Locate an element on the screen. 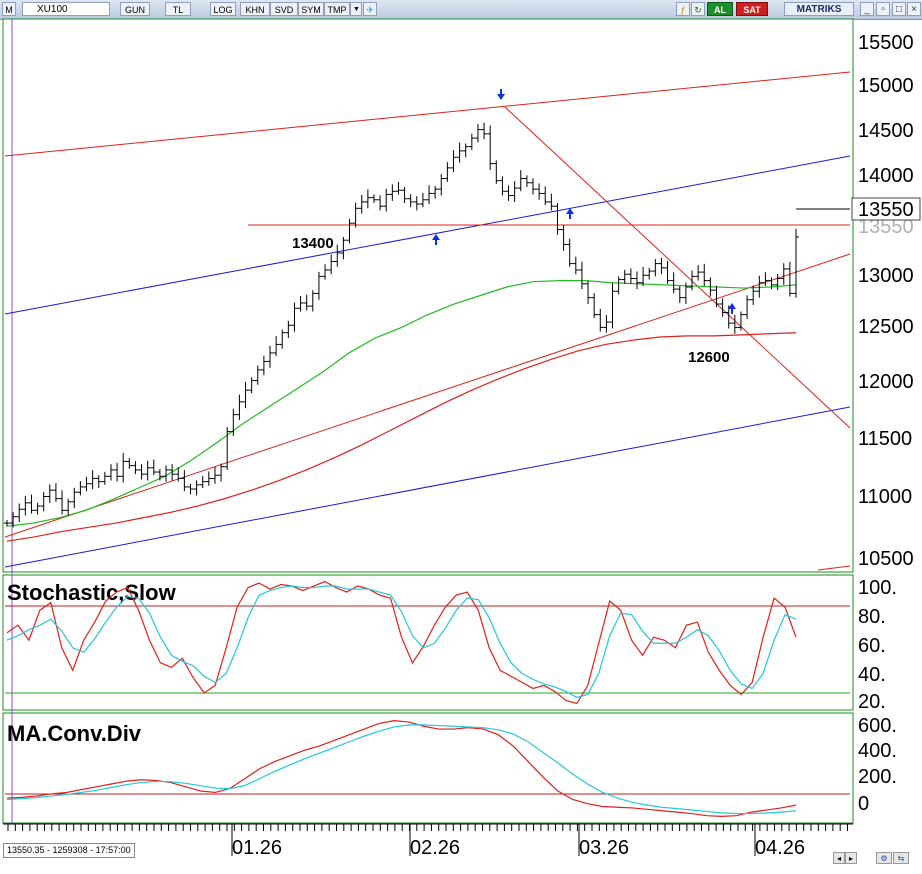 The height and width of the screenshot is (874, 922). dropdown-icon: ▼ is located at coordinates (356, 9).